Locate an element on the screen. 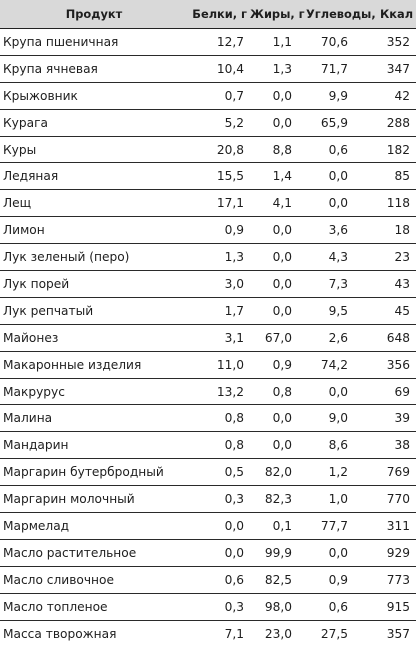  cell-product: Крупа ячневая is located at coordinates (94, 68).